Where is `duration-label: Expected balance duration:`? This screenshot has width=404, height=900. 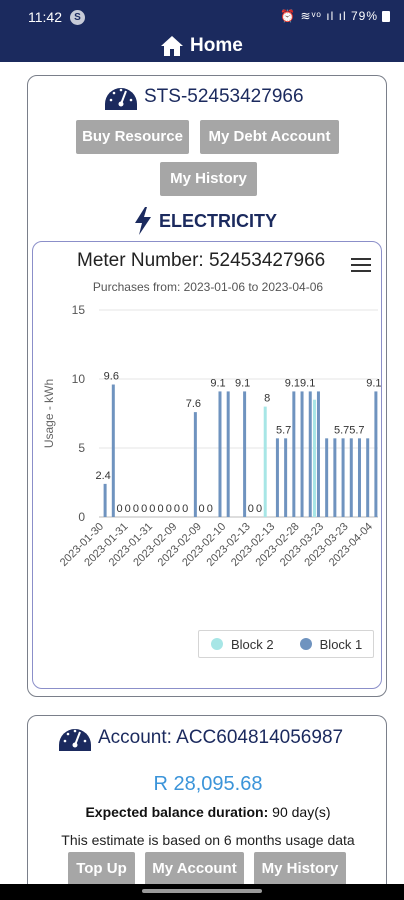 duration-label: Expected balance duration: is located at coordinates (177, 812).